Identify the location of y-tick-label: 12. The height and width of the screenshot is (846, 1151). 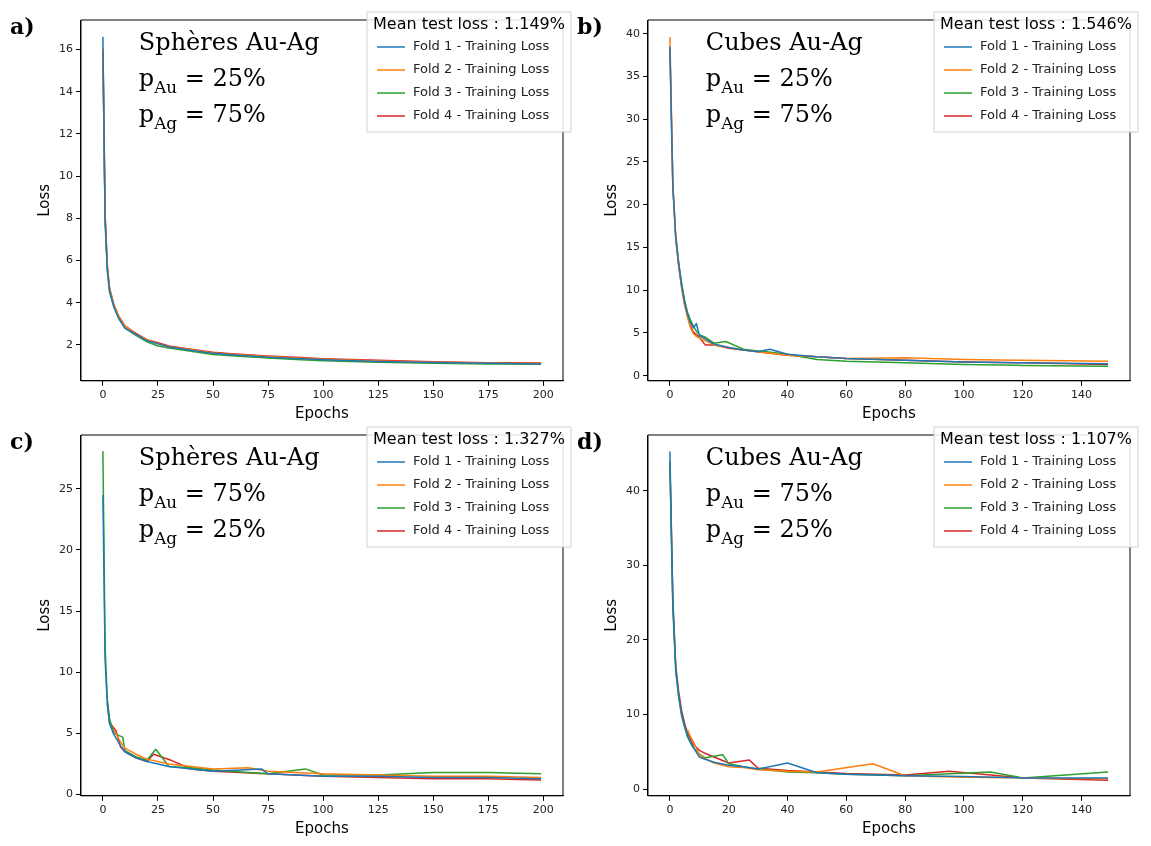
(66, 133).